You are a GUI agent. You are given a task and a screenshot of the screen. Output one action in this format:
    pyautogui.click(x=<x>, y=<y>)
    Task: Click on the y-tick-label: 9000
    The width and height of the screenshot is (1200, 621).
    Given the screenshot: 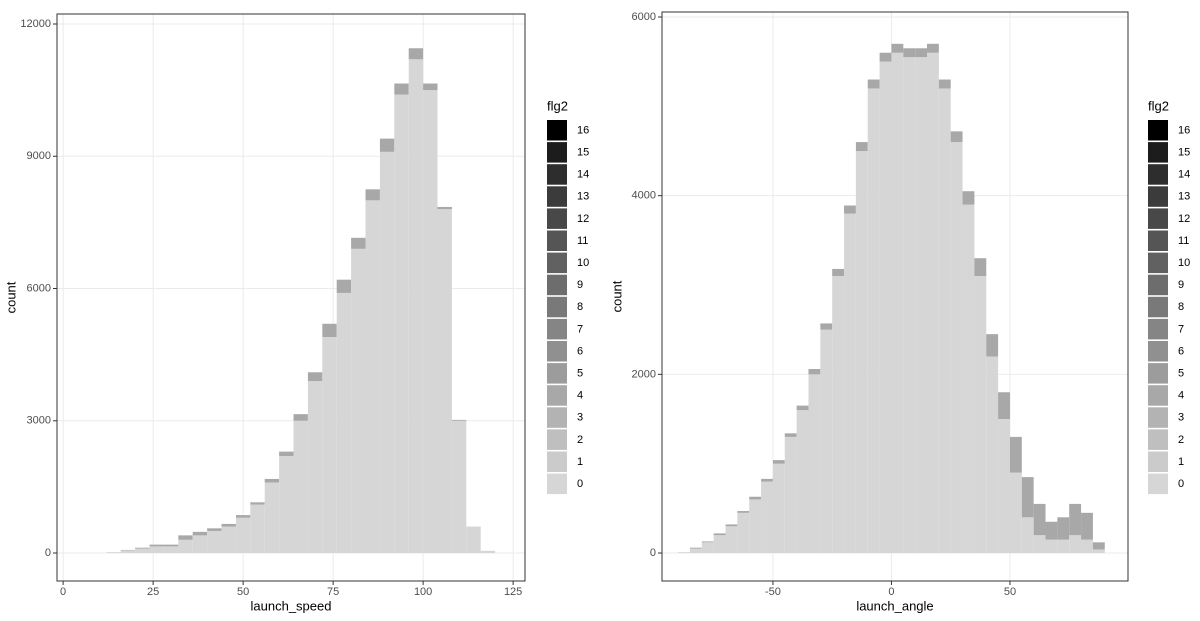 What is the action you would take?
    pyautogui.click(x=39, y=156)
    